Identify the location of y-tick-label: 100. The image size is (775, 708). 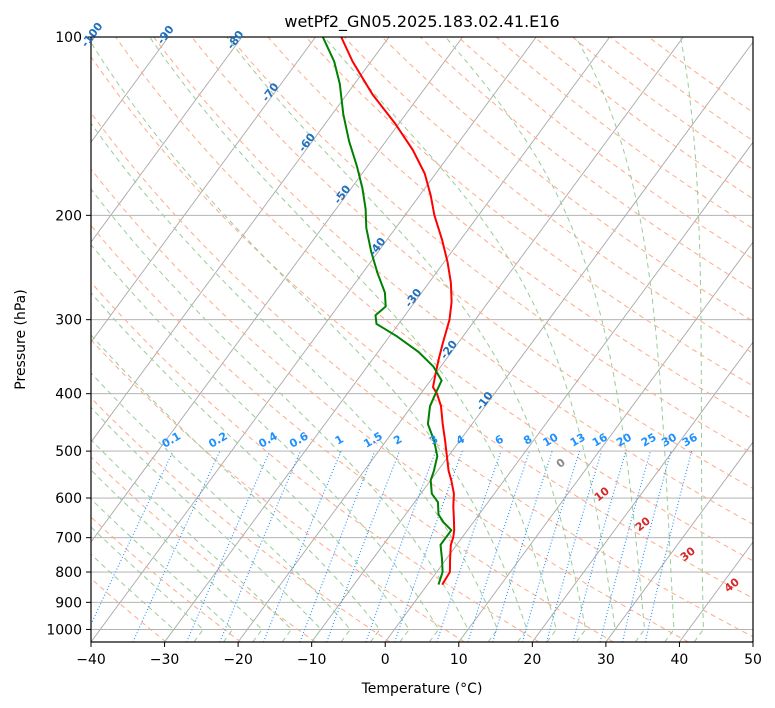
(68, 38).